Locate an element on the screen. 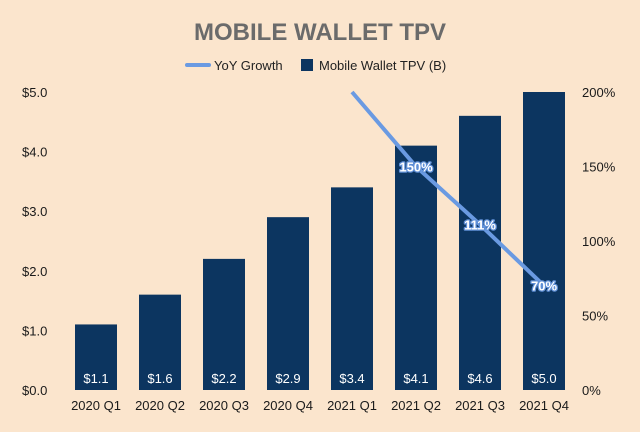  right-axis-ticks: 0% 50% 100% 150% 200% is located at coordinates (599, 241).